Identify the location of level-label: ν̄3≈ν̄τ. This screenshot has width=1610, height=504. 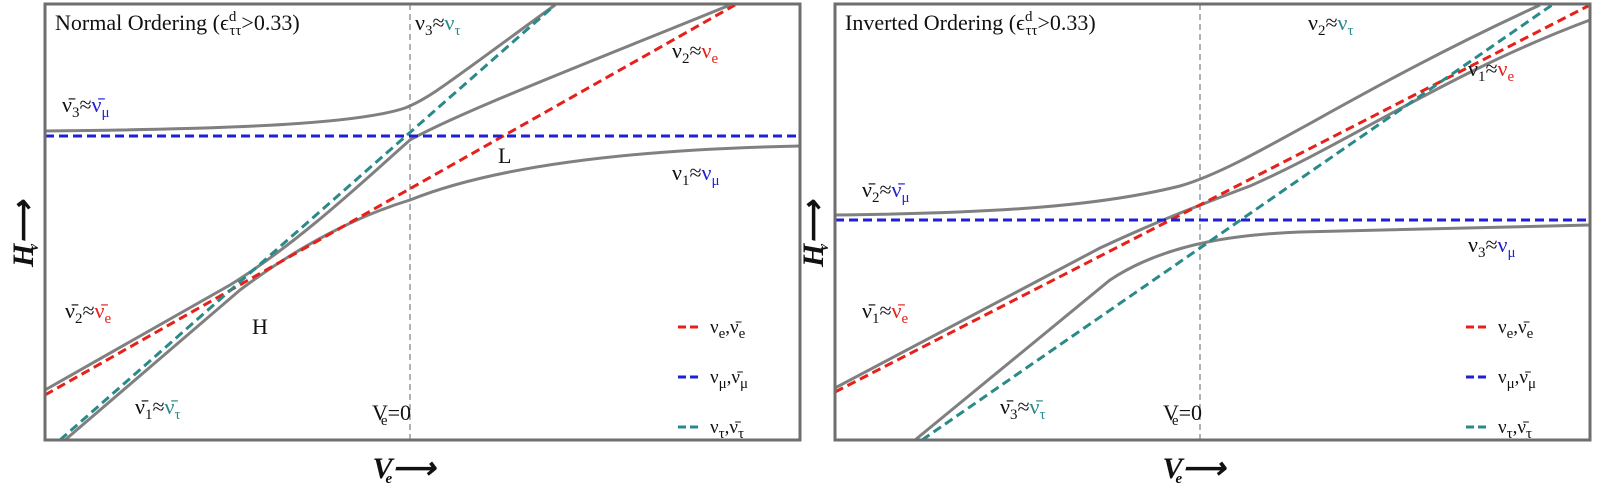
(1023, 408).